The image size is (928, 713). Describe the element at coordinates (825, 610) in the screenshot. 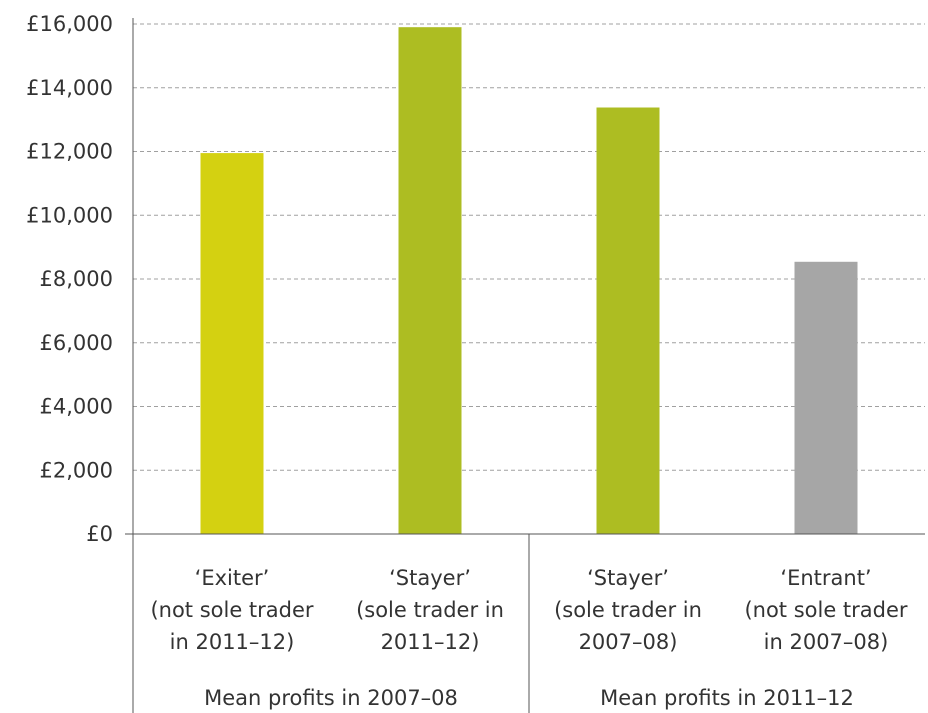

I see `category-label: ‘Entrant’ (not sole trader in 2007–08)` at that location.